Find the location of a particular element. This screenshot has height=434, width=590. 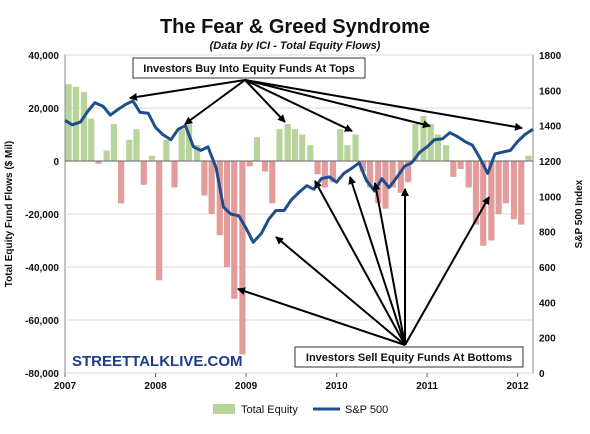

right-axis-ticks: 1800 1600 1400 1200 1000 800 600 400 200 0 is located at coordinates (550, 215).